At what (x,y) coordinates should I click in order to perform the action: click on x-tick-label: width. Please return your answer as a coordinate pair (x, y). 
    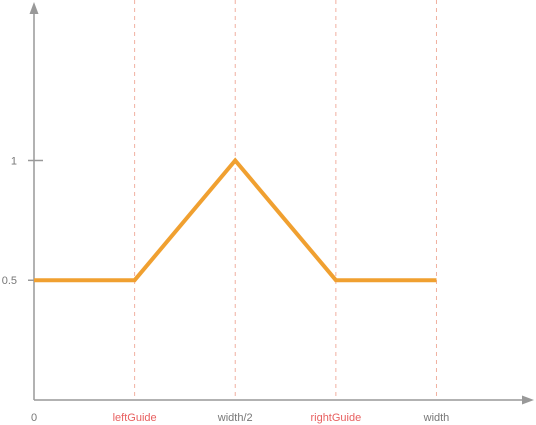
    Looking at the image, I should click on (436, 418).